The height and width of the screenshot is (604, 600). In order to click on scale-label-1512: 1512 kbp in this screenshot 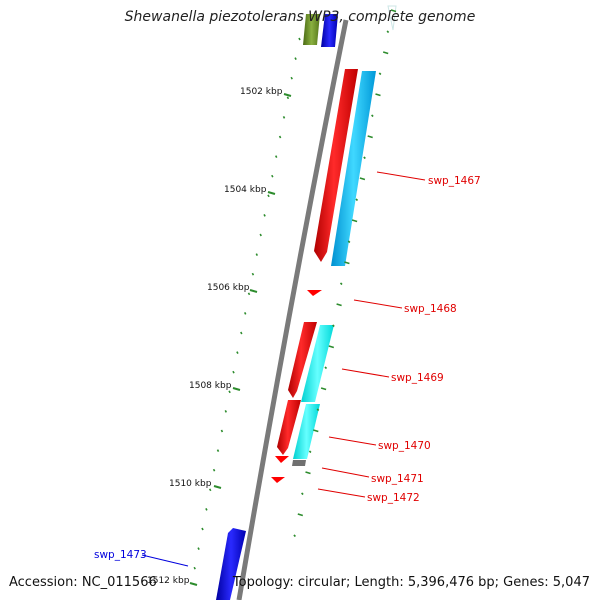, I will do `click(168, 581)`.